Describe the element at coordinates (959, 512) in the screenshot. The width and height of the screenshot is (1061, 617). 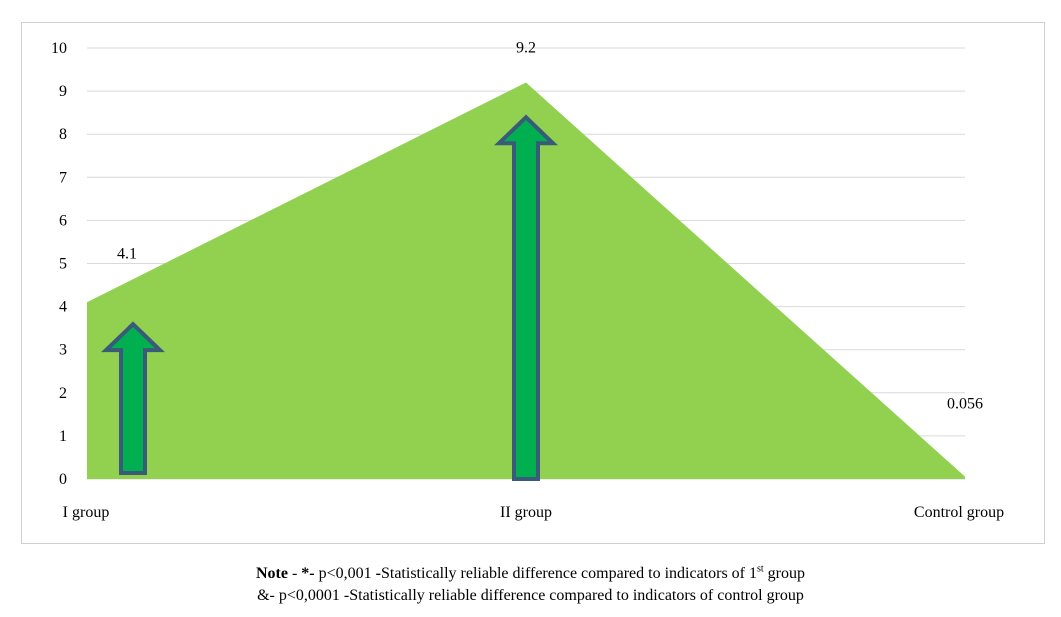
I see `category-label-control-group: Control group` at that location.